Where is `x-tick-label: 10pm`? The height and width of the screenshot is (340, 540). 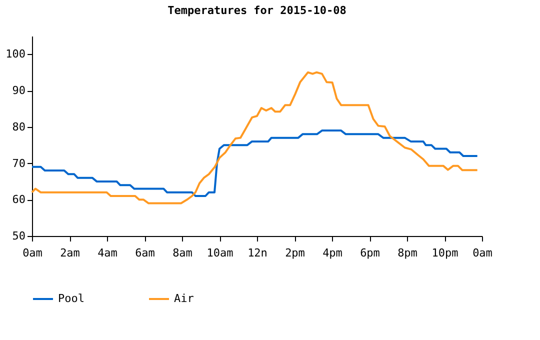 x-tick-label: 10pm is located at coordinates (445, 253).